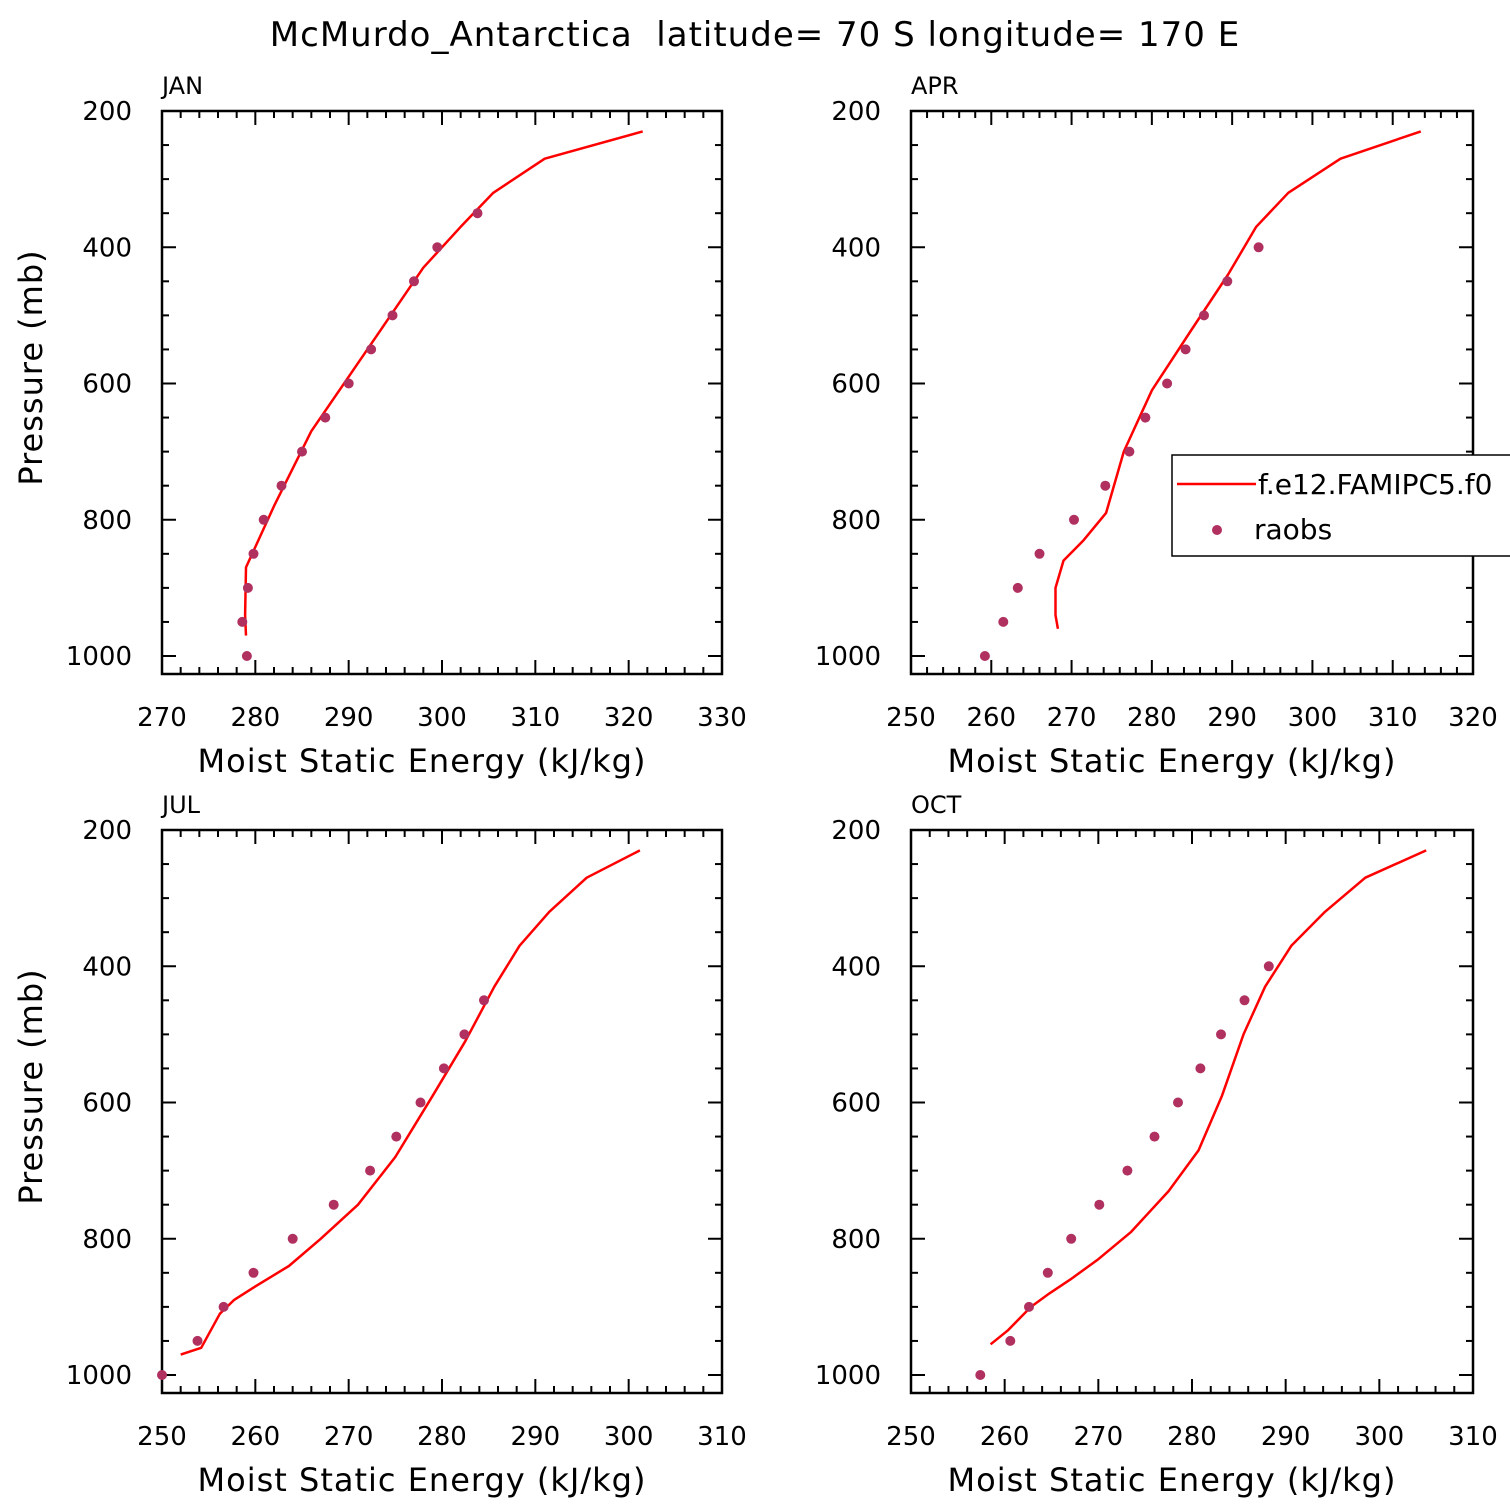 The height and width of the screenshot is (1510, 1510). Describe the element at coordinates (1208, 1097) in the screenshot. I see `oct-model-line` at that location.